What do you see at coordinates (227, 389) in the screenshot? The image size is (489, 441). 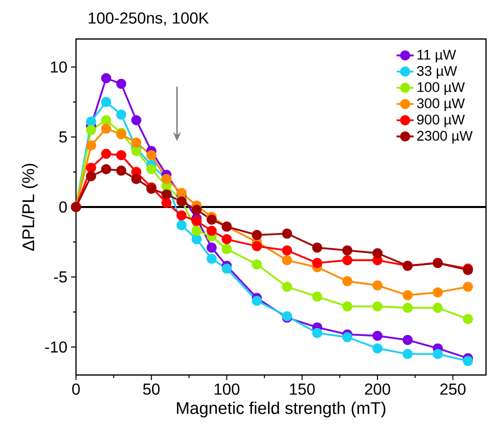 I see `x-tick-label: 100` at bounding box center [227, 389].